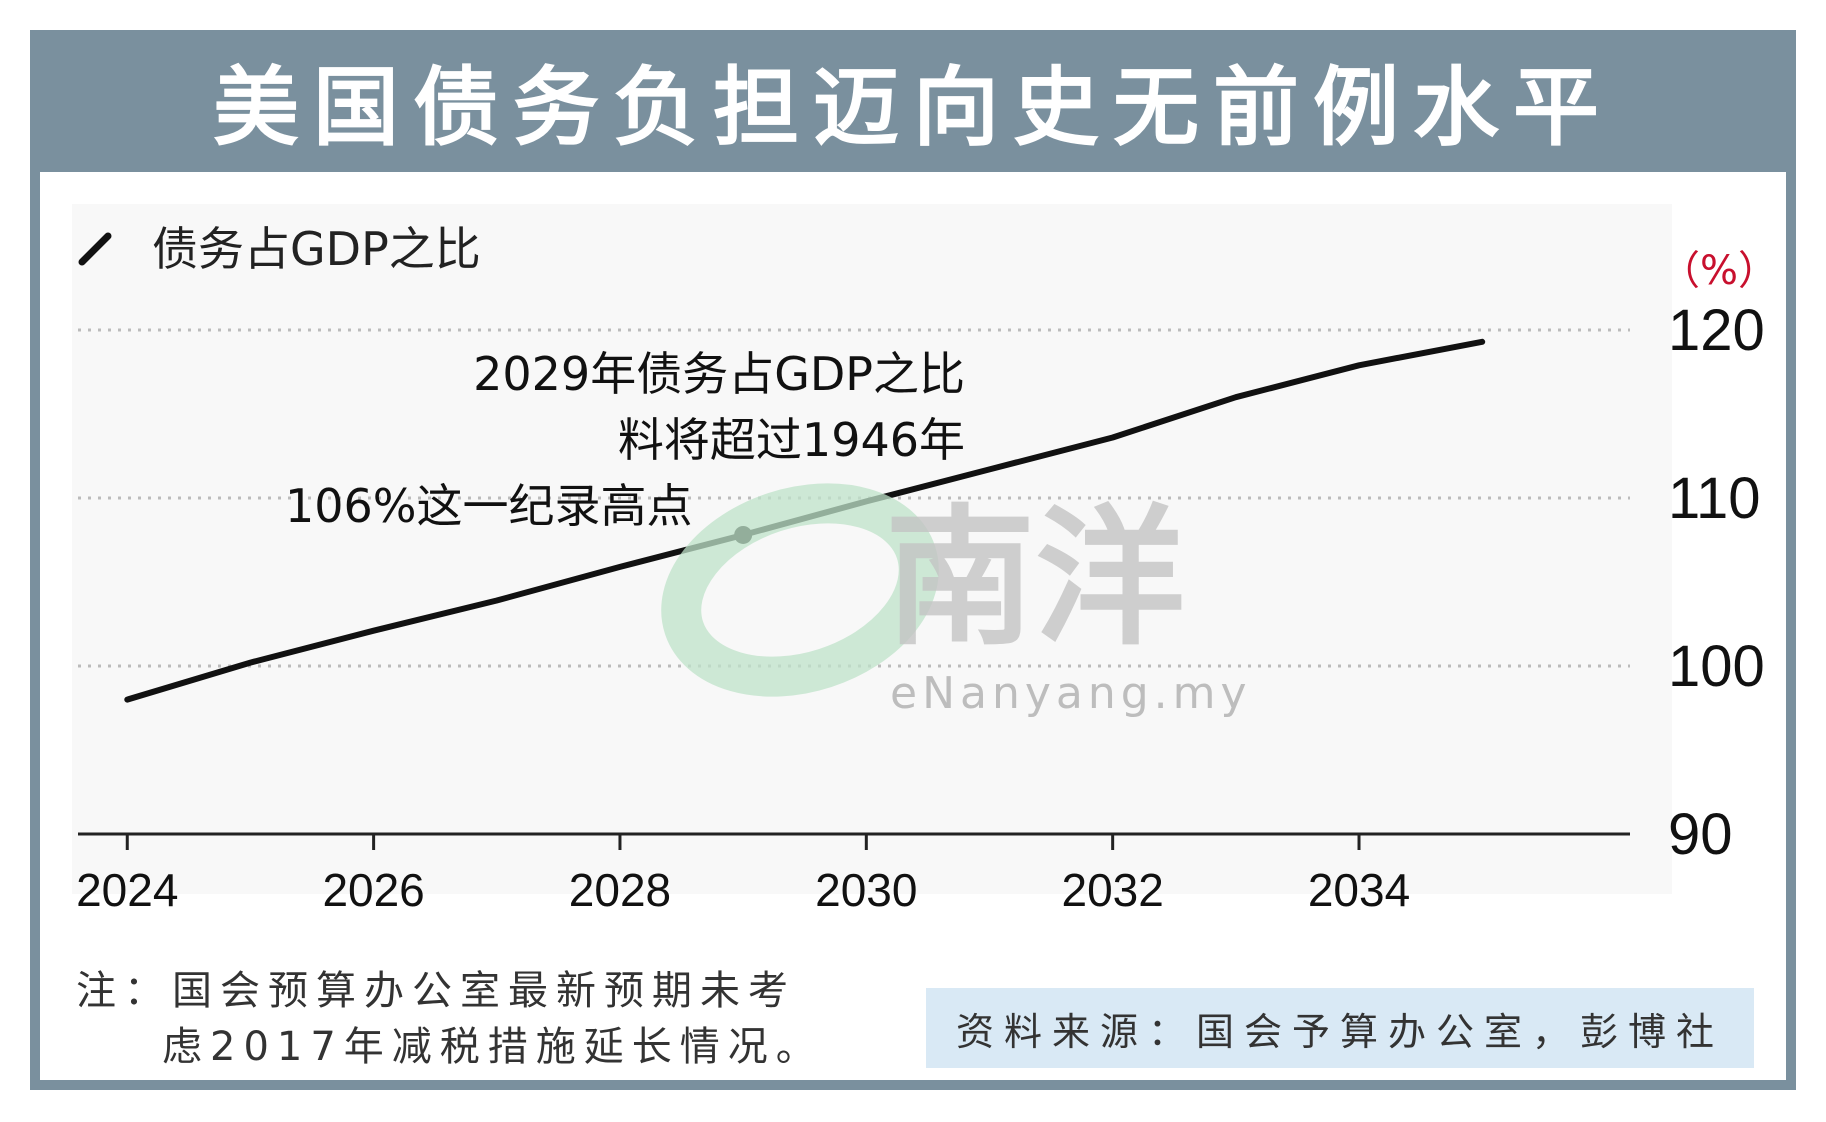 This screenshot has height=1122, width=1826. Describe the element at coordinates (1719, 271) in the screenshot. I see `unit-label: （%）` at that location.